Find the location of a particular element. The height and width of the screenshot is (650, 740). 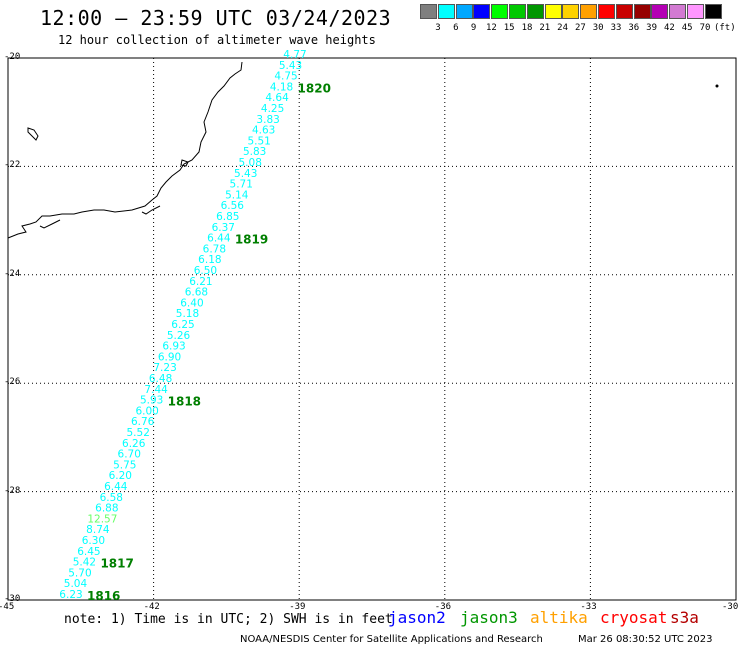

wave-height-value: 6.90 is located at coordinates (169, 357).